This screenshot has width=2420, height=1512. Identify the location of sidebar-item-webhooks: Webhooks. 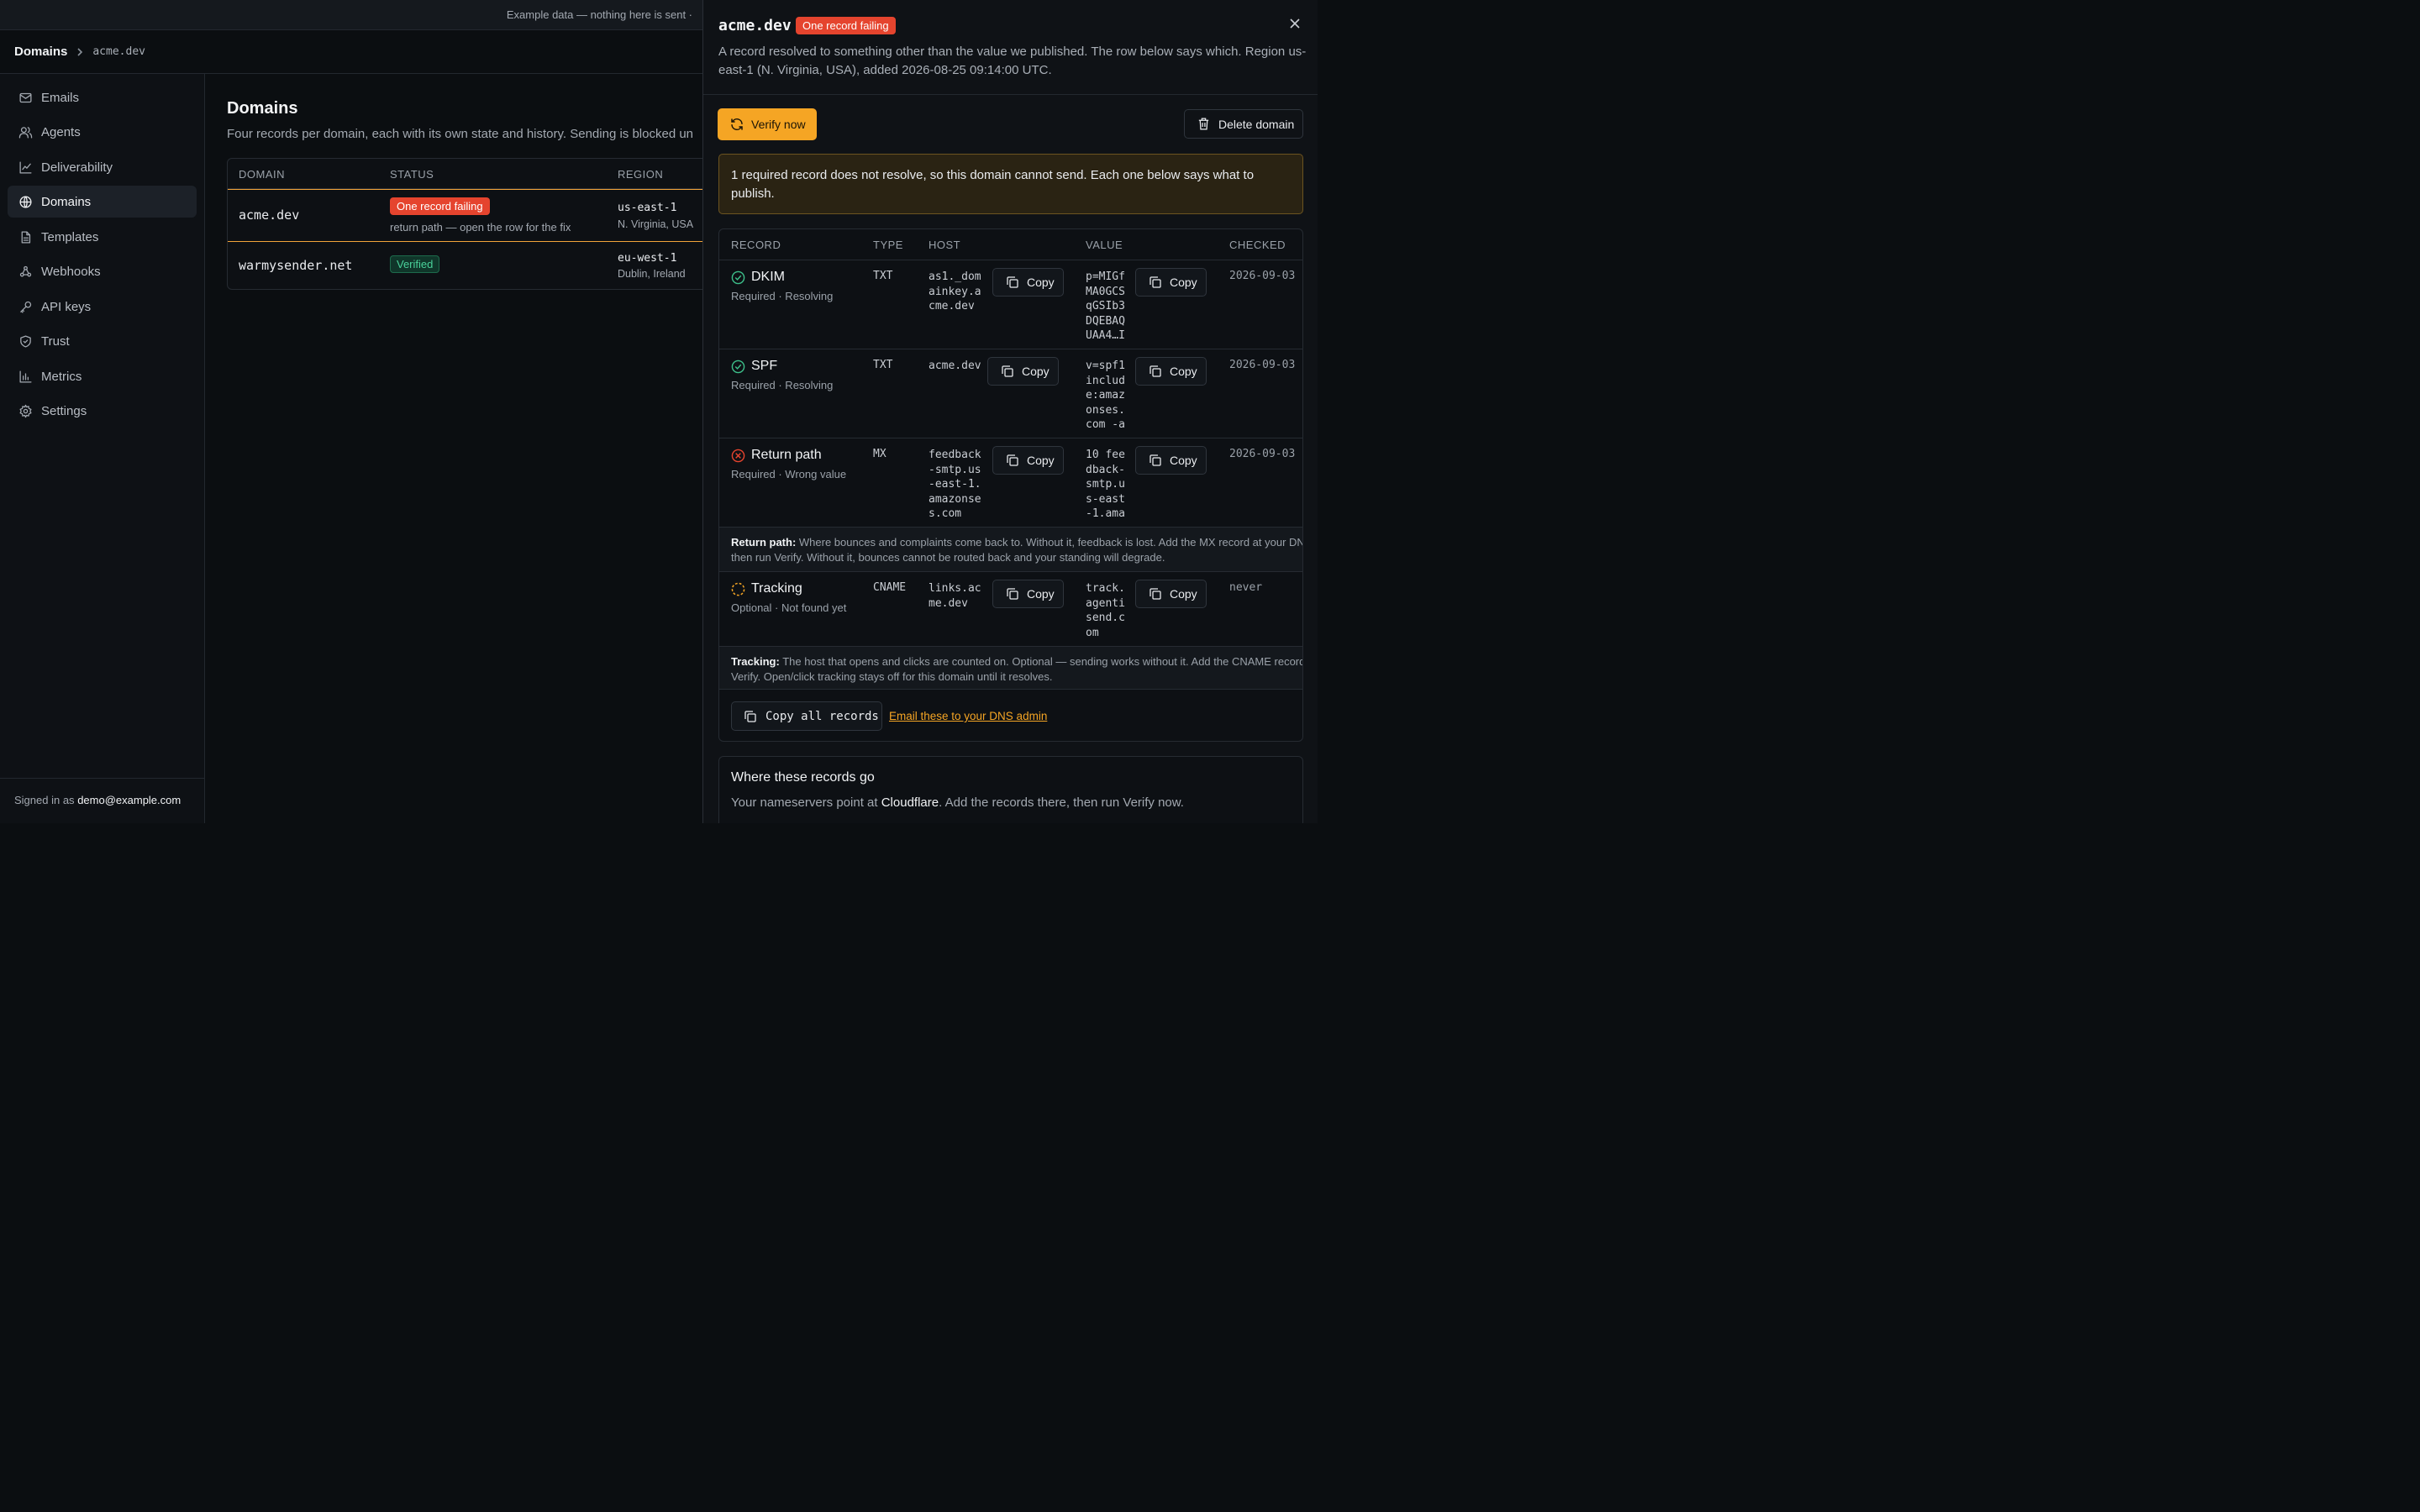
(102, 271).